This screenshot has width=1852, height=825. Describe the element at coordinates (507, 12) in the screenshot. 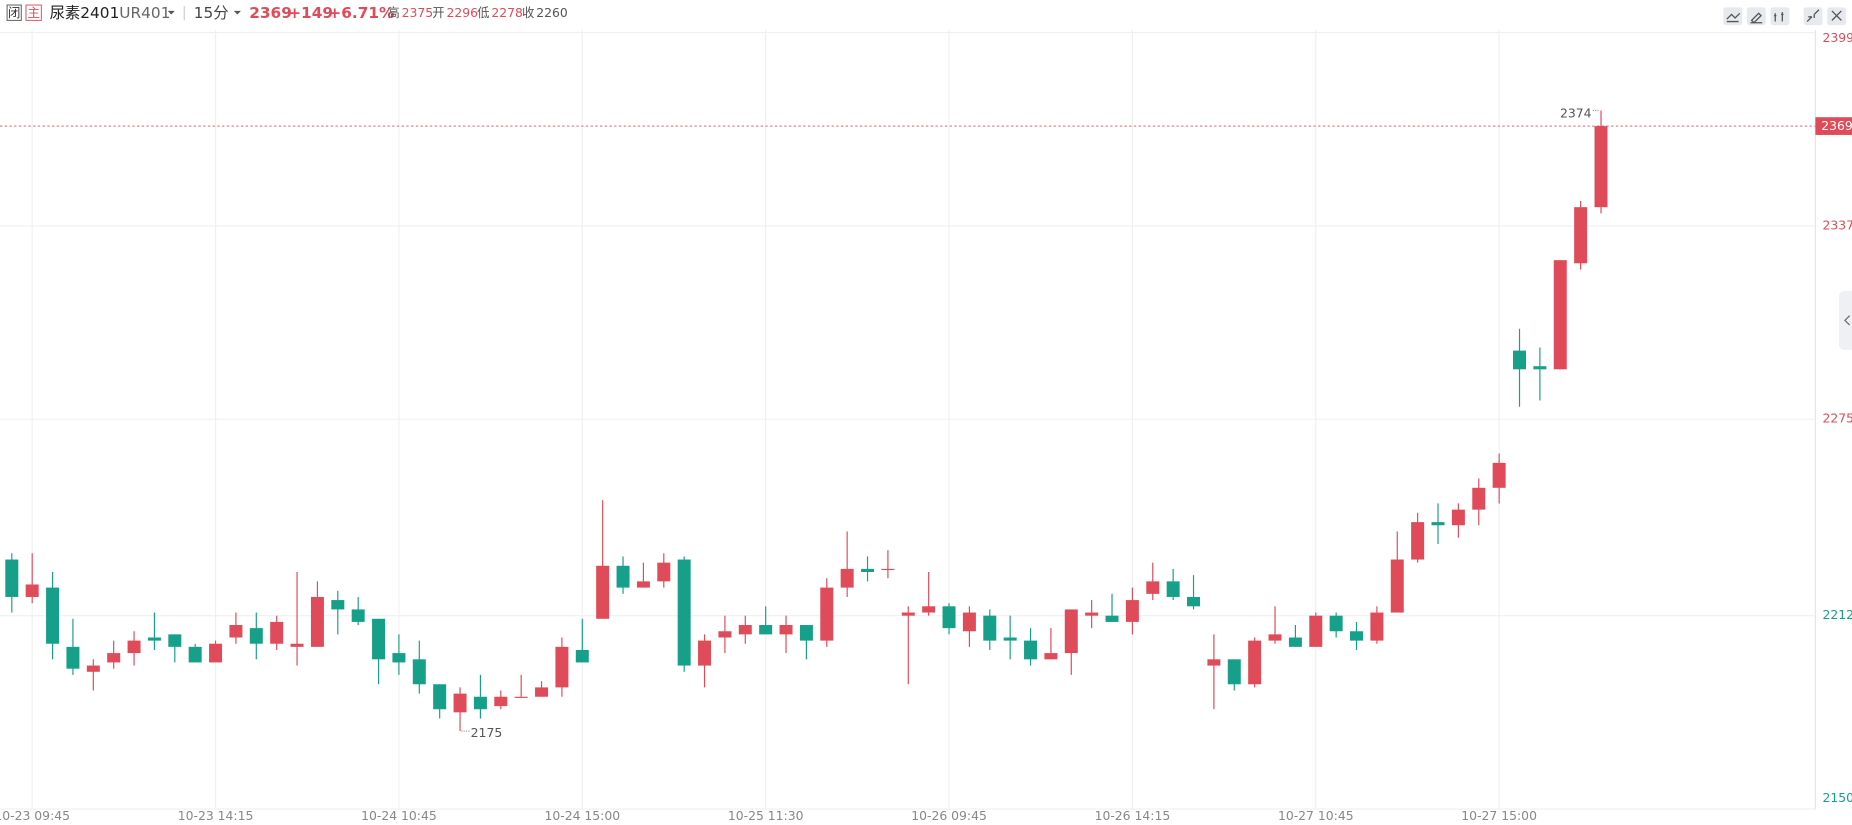

I see `low: 2278` at that location.